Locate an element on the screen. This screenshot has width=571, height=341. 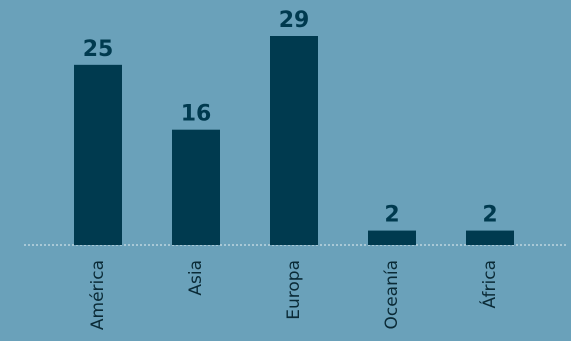
bar-asia is located at coordinates (196, 187).